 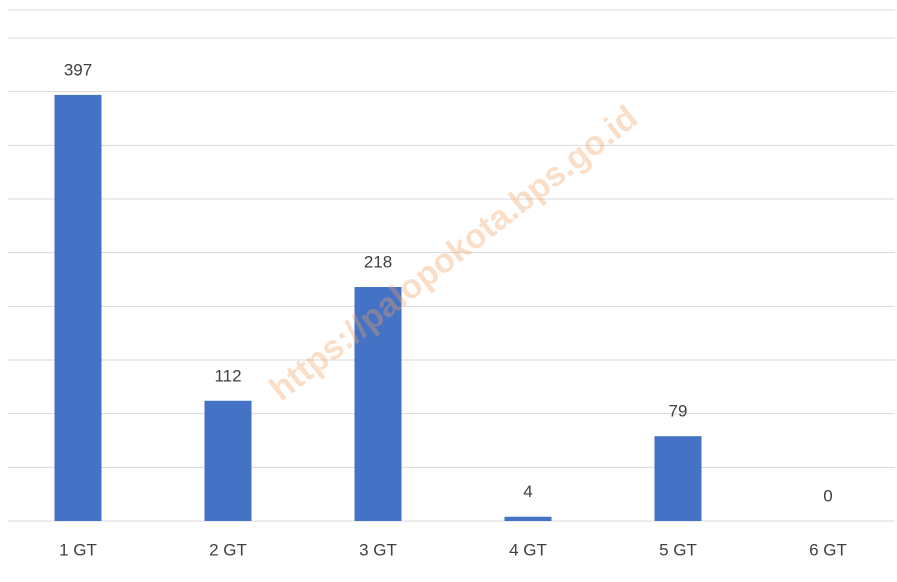 I want to click on data-label: 4, so click(x=527, y=491).